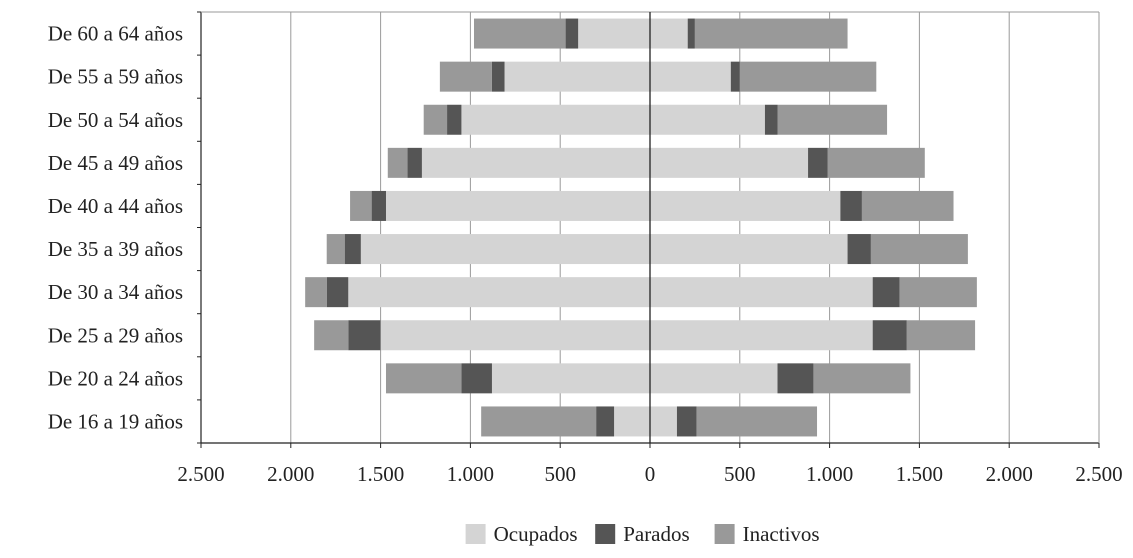 The height and width of the screenshot is (558, 1133). I want to click on category-label: De 20 a 24 años, so click(115, 378).